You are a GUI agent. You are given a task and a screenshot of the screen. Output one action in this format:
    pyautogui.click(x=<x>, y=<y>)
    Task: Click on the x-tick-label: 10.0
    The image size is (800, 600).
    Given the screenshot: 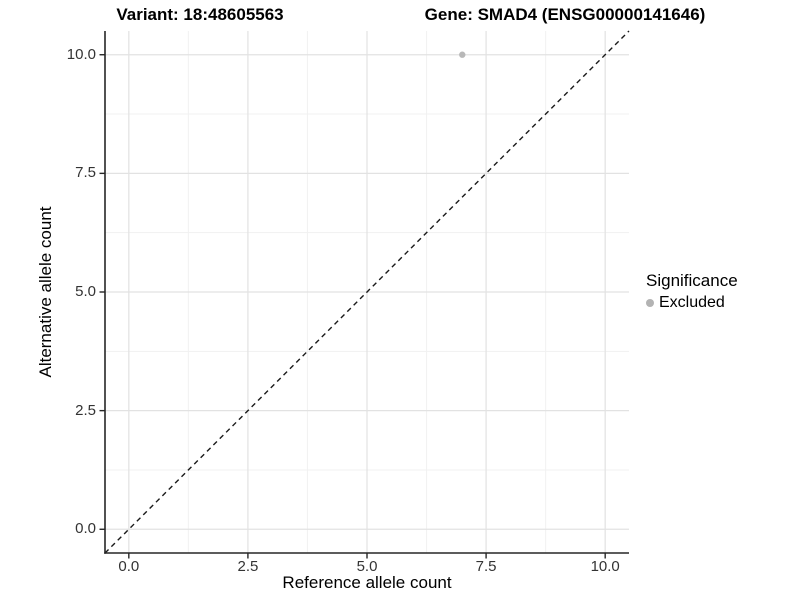 What is the action you would take?
    pyautogui.click(x=605, y=566)
    